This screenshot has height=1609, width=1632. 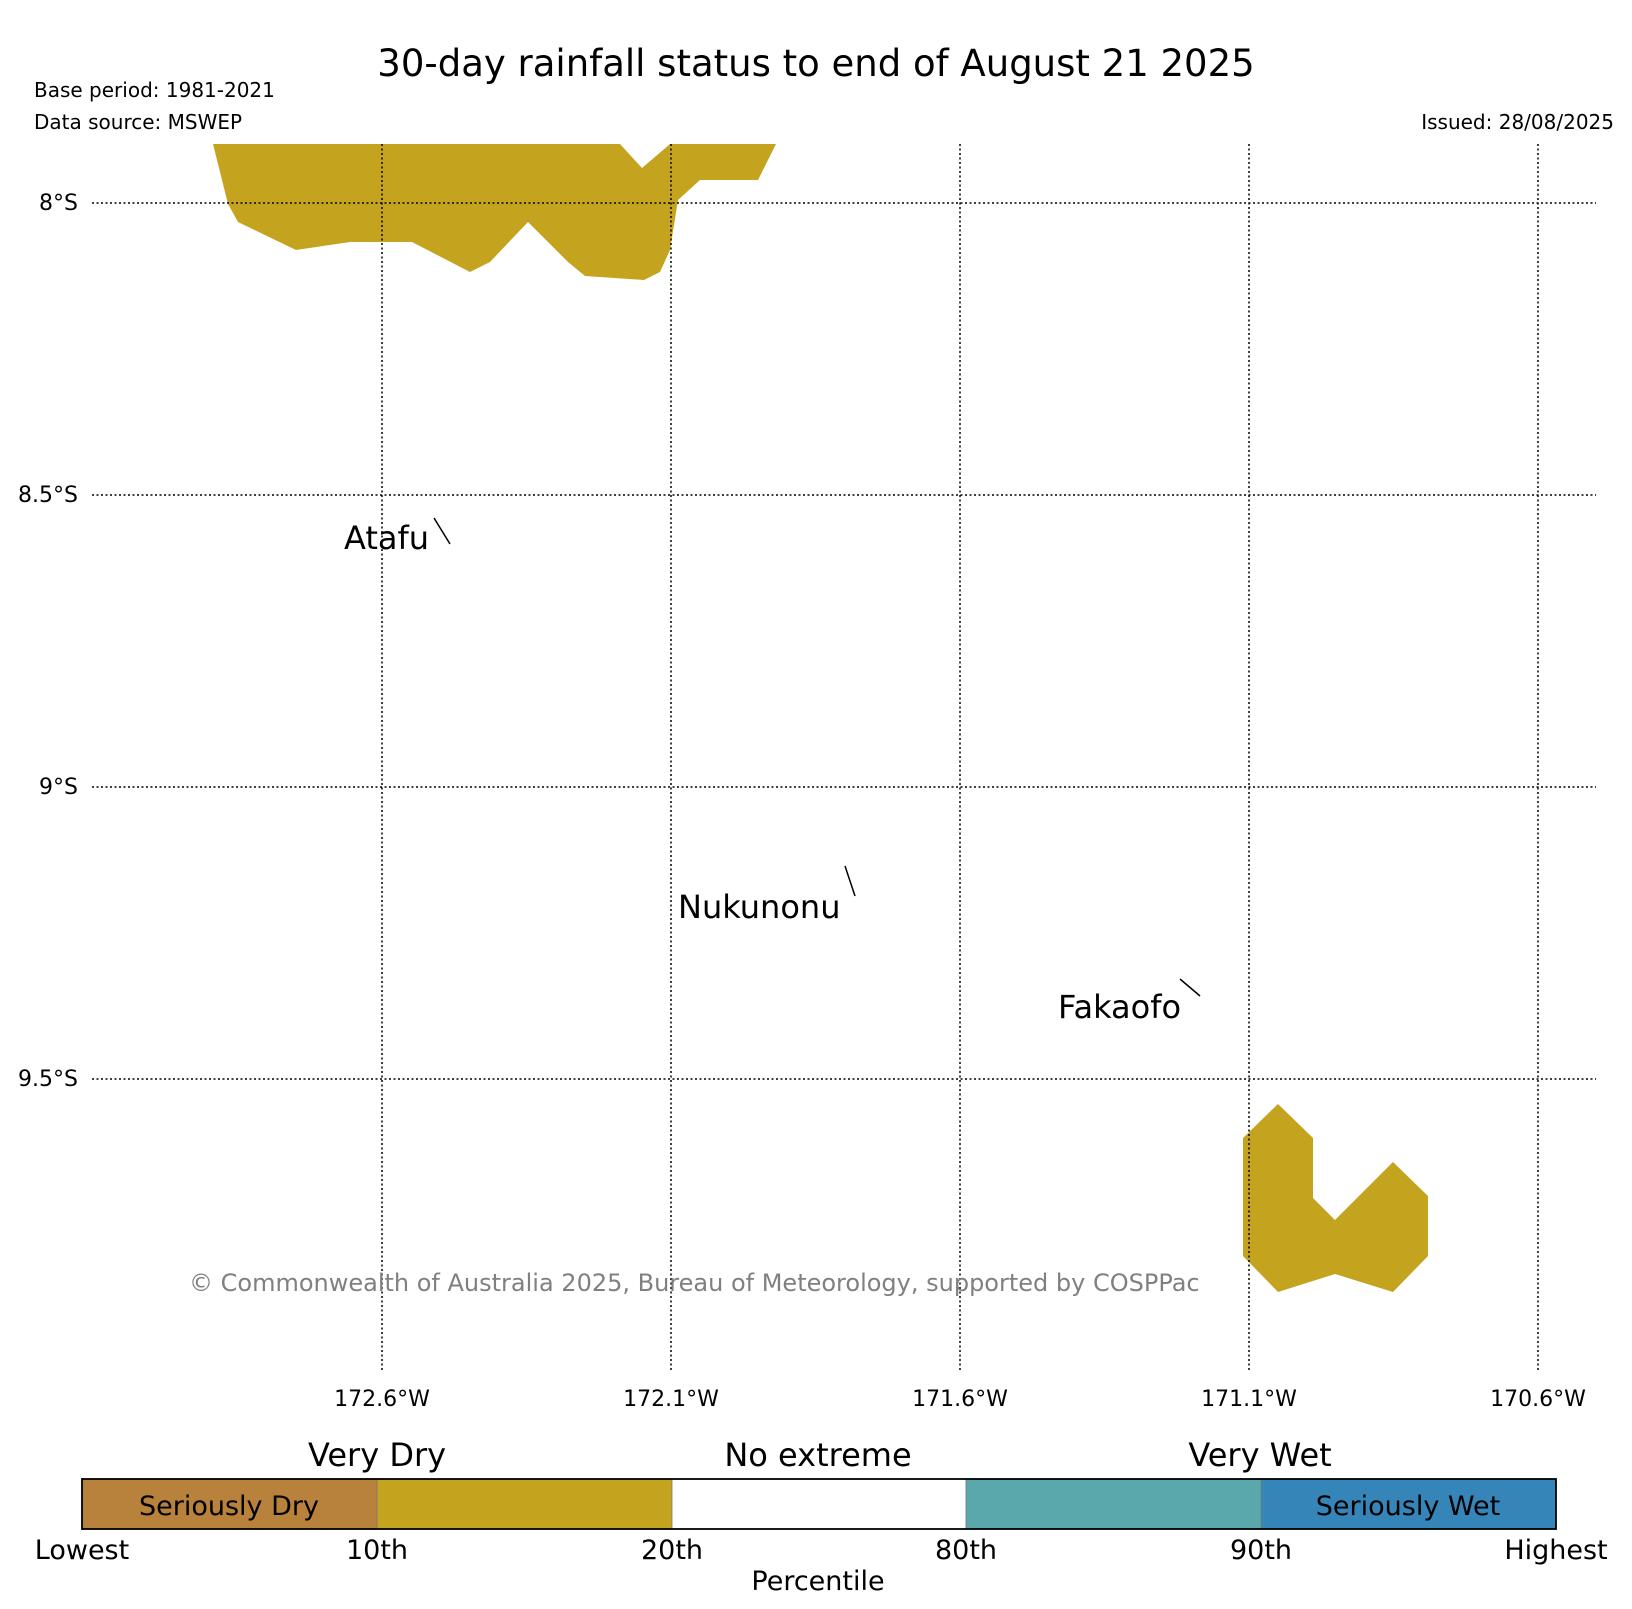 What do you see at coordinates (58, 787) in the screenshot?
I see `lat-label-9: 9°S` at bounding box center [58, 787].